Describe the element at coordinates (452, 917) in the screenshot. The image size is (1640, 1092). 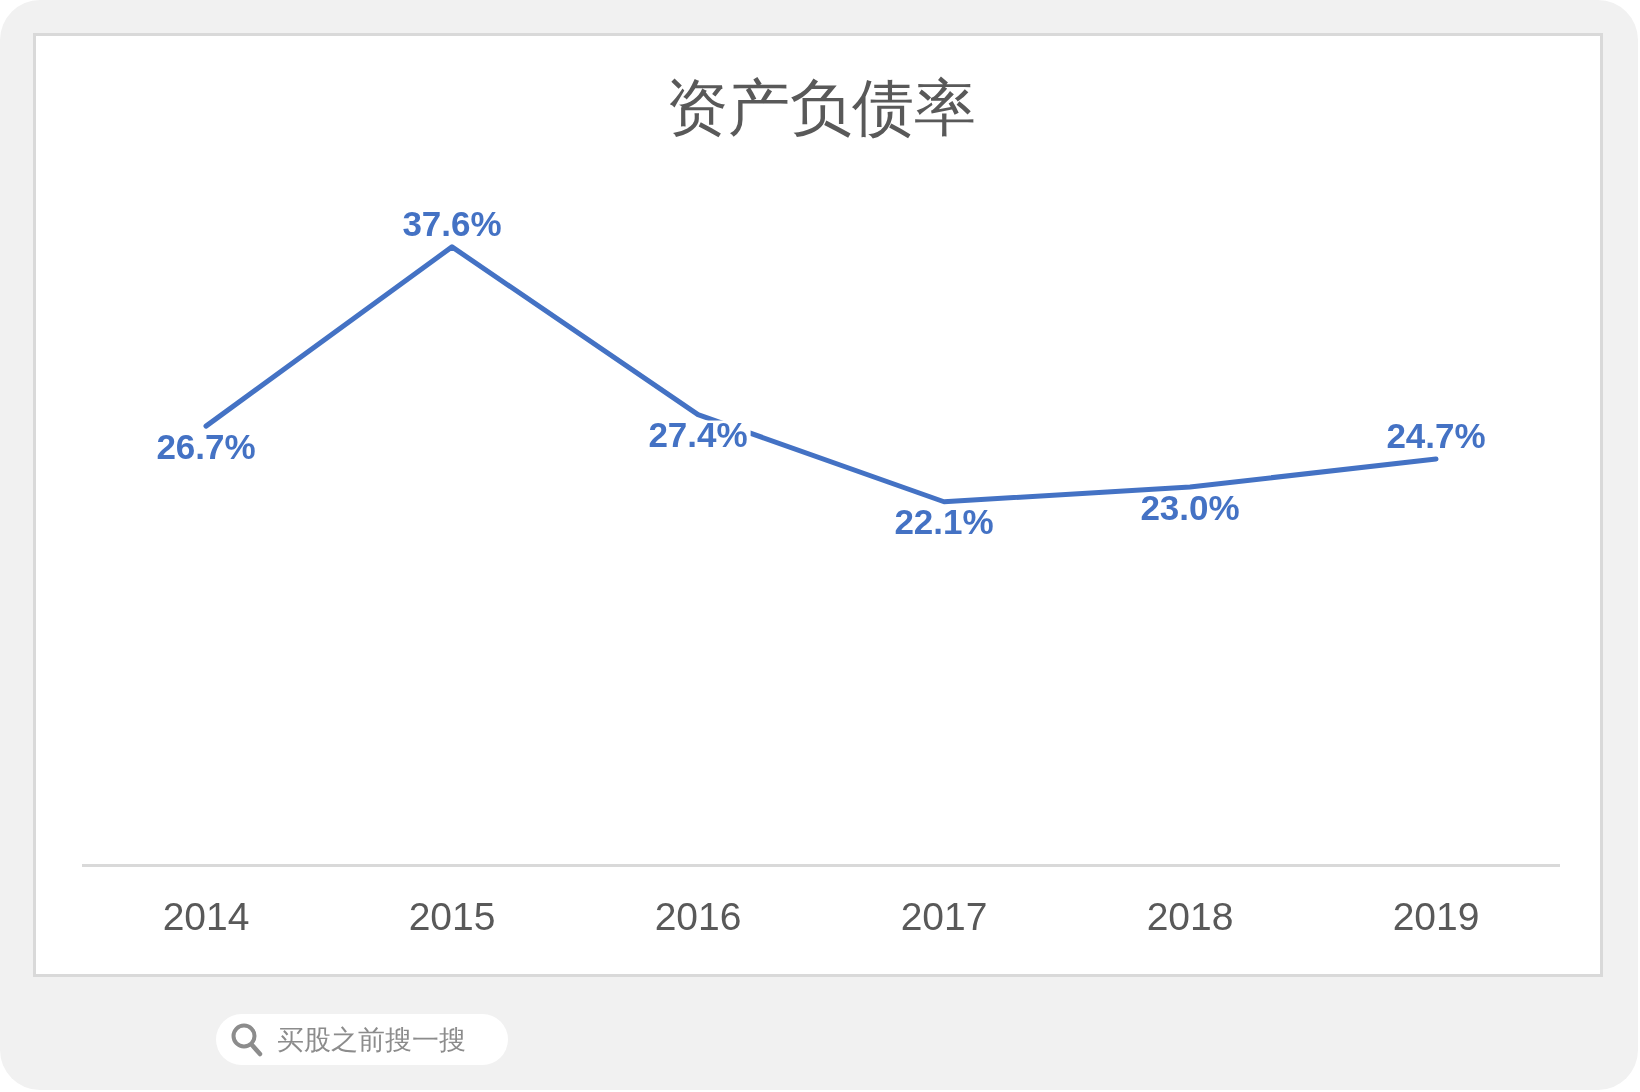
I see `x-tick-label: 2015` at that location.